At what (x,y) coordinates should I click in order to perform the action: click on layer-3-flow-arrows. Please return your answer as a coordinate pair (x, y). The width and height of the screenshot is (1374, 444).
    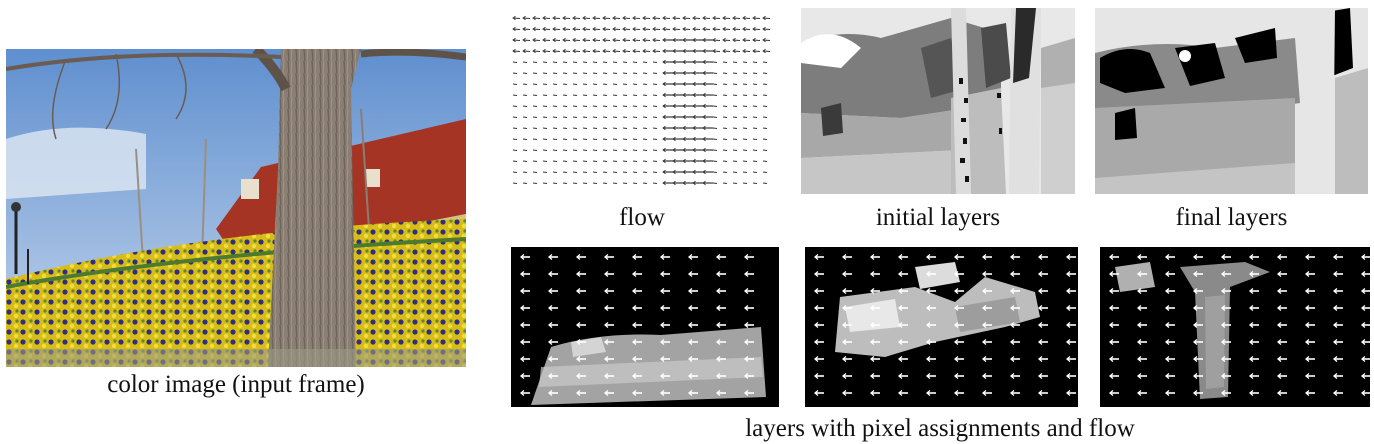
    Looking at the image, I should click on (1239, 325).